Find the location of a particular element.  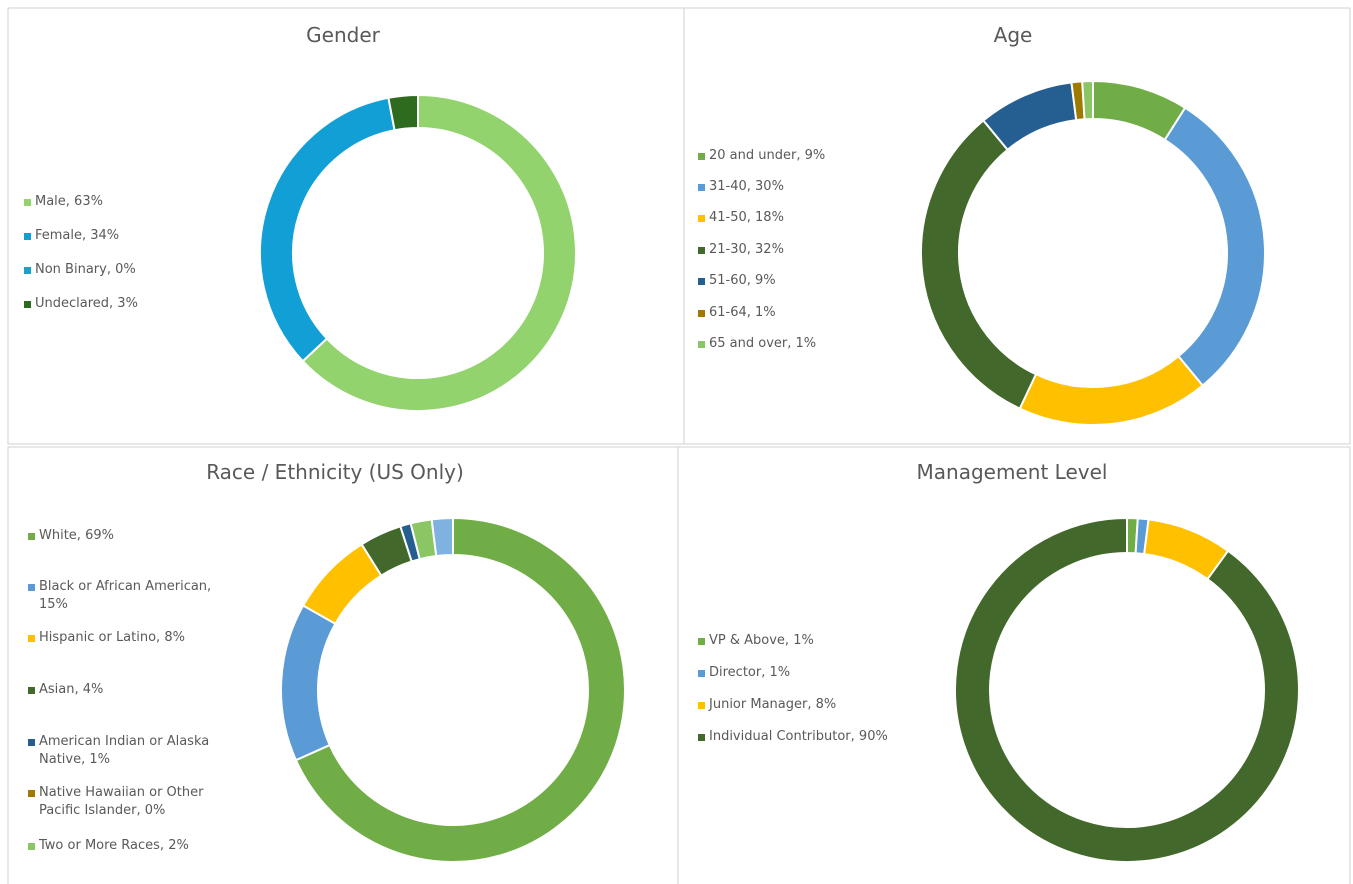

chart-title: Management Level is located at coordinates (1012, 472).